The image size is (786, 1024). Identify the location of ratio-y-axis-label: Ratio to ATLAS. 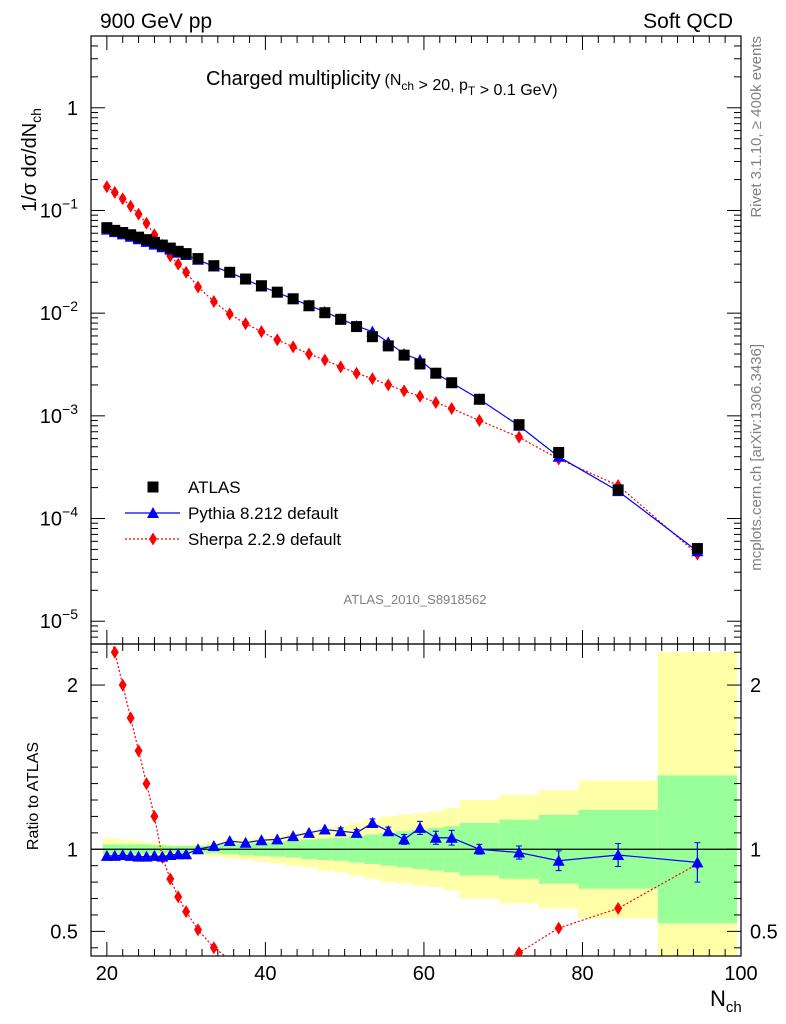
(33, 796).